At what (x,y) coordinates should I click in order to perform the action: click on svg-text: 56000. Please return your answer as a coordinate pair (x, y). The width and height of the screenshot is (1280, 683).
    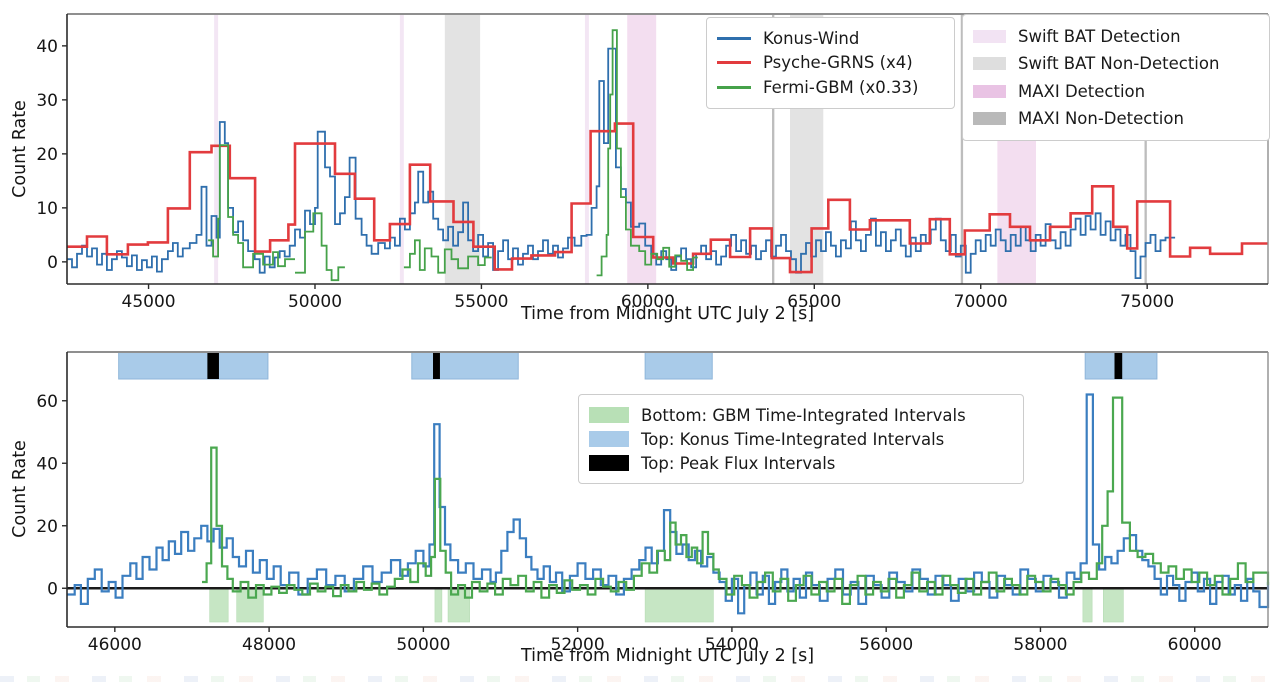
    Looking at the image, I should click on (886, 645).